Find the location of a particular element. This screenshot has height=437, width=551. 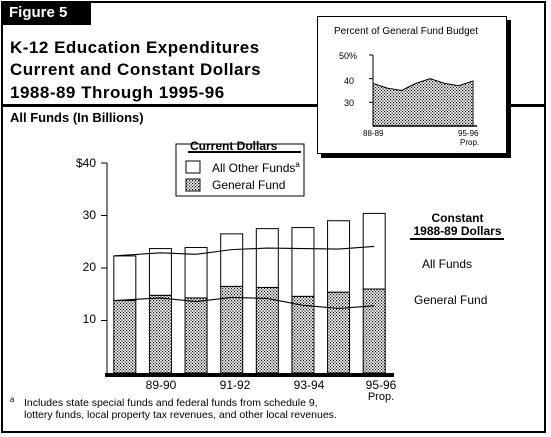

y-tick-40: $40 is located at coordinates (85, 163).